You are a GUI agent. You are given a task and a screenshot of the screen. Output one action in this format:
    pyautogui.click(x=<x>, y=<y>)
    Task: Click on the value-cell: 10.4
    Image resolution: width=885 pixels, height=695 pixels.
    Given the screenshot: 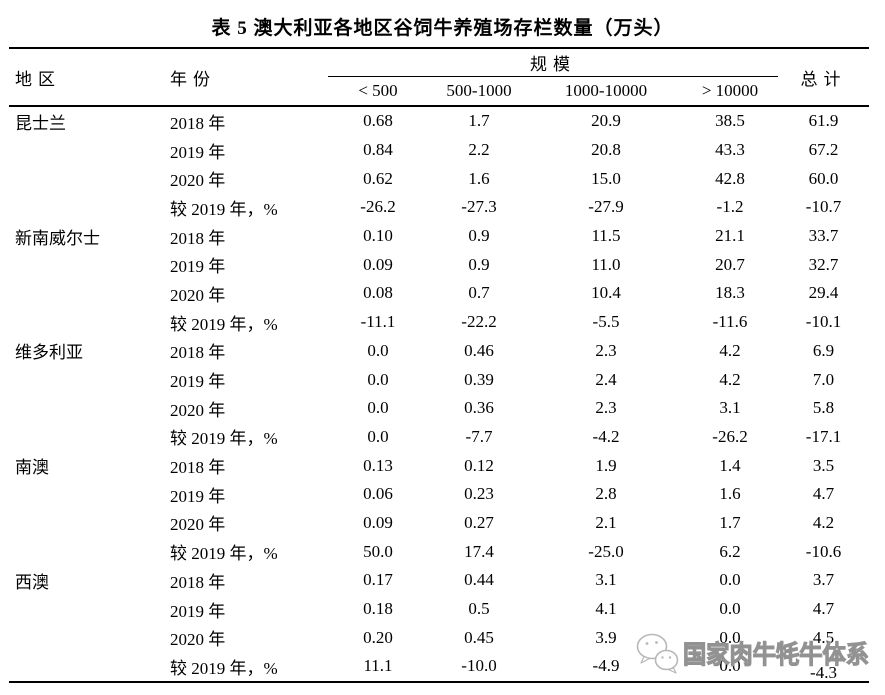 What is the action you would take?
    pyautogui.click(x=606, y=293)
    